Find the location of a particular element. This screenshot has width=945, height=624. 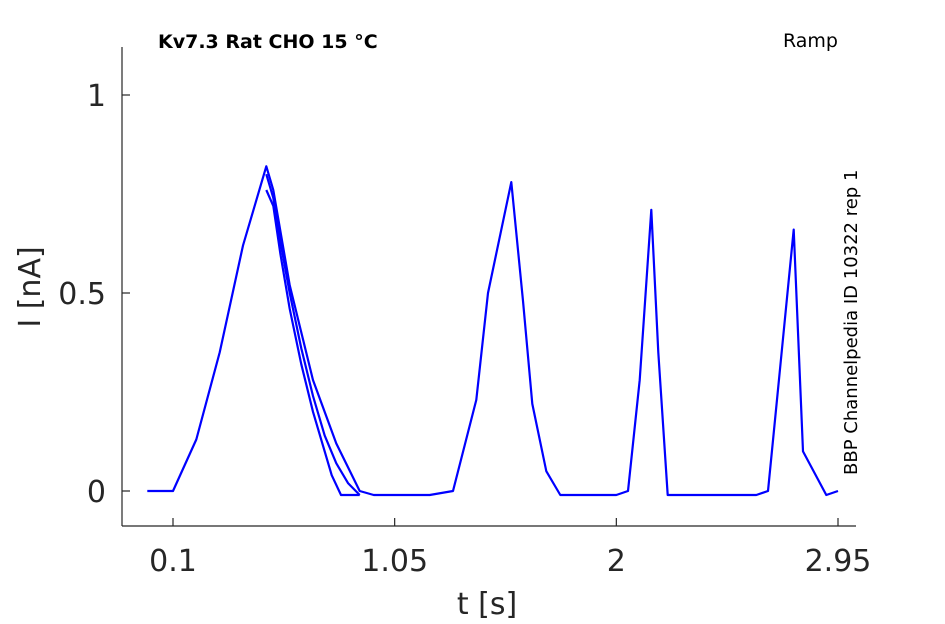

y-tick-label: 0 is located at coordinates (96, 492).